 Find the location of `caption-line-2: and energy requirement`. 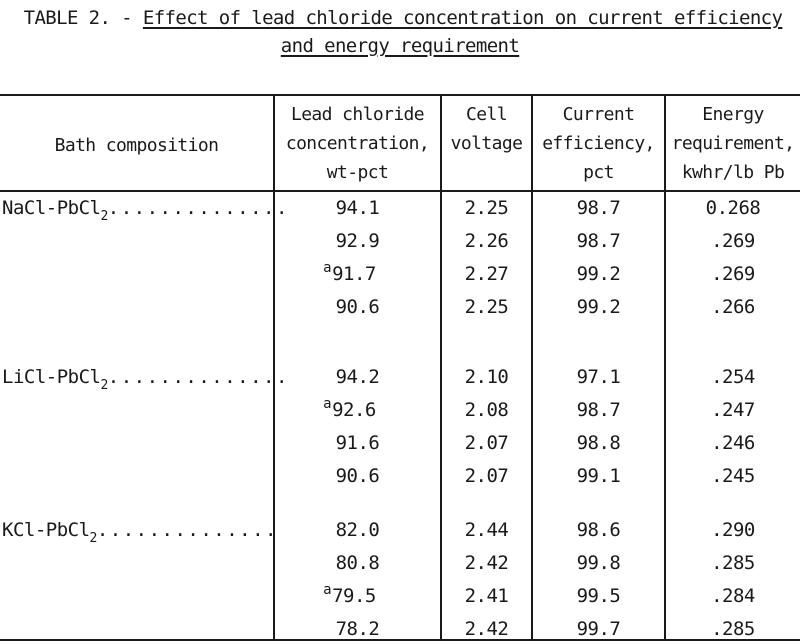

caption-line-2: and energy requirement is located at coordinates (400, 46).